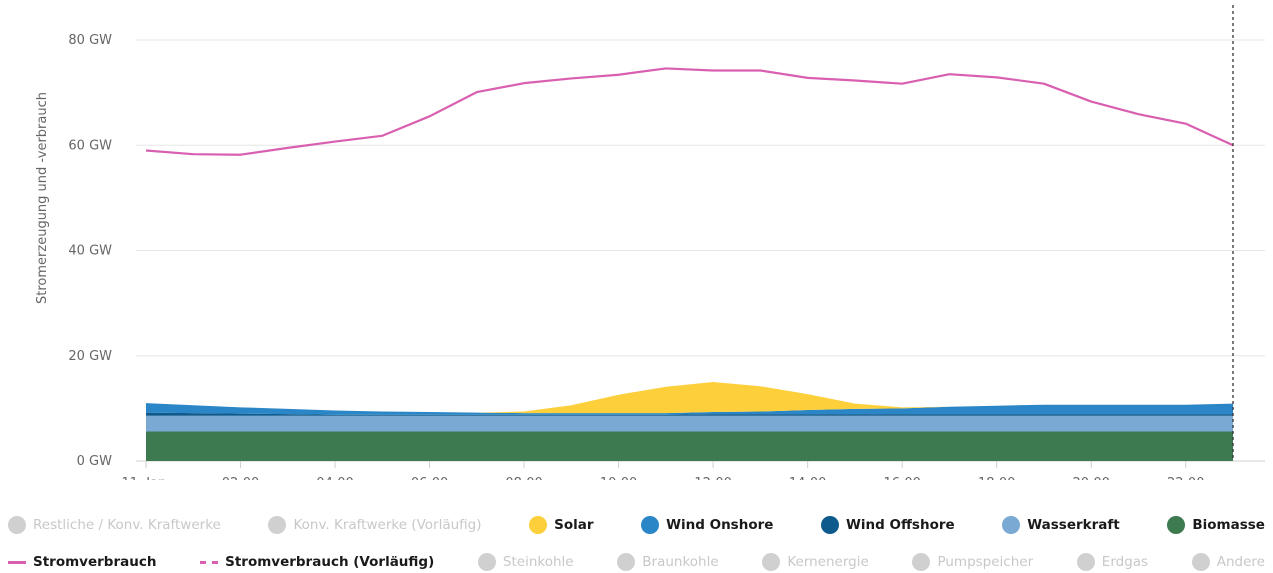  I want to click on legend-label: Wasserkraft, so click(1073, 525).